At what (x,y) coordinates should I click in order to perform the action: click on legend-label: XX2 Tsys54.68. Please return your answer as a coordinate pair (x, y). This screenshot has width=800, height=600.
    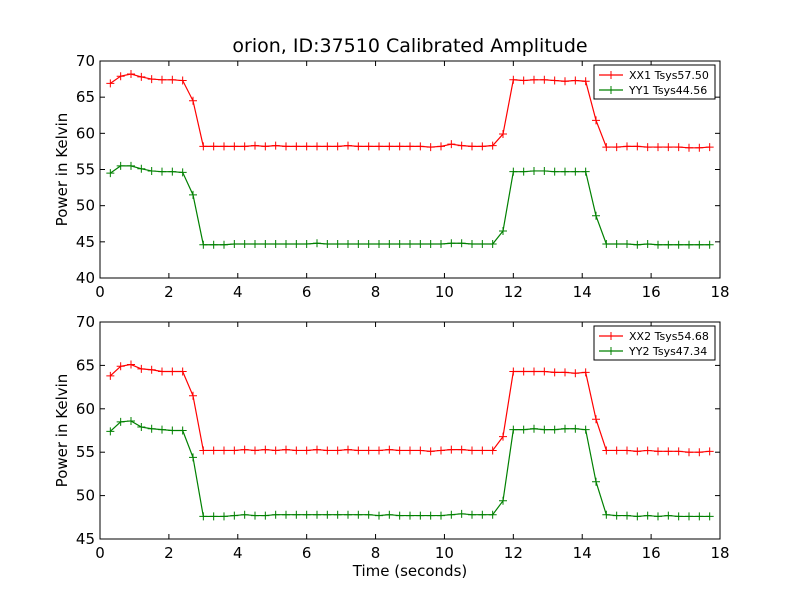
    Looking at the image, I should click on (669, 336).